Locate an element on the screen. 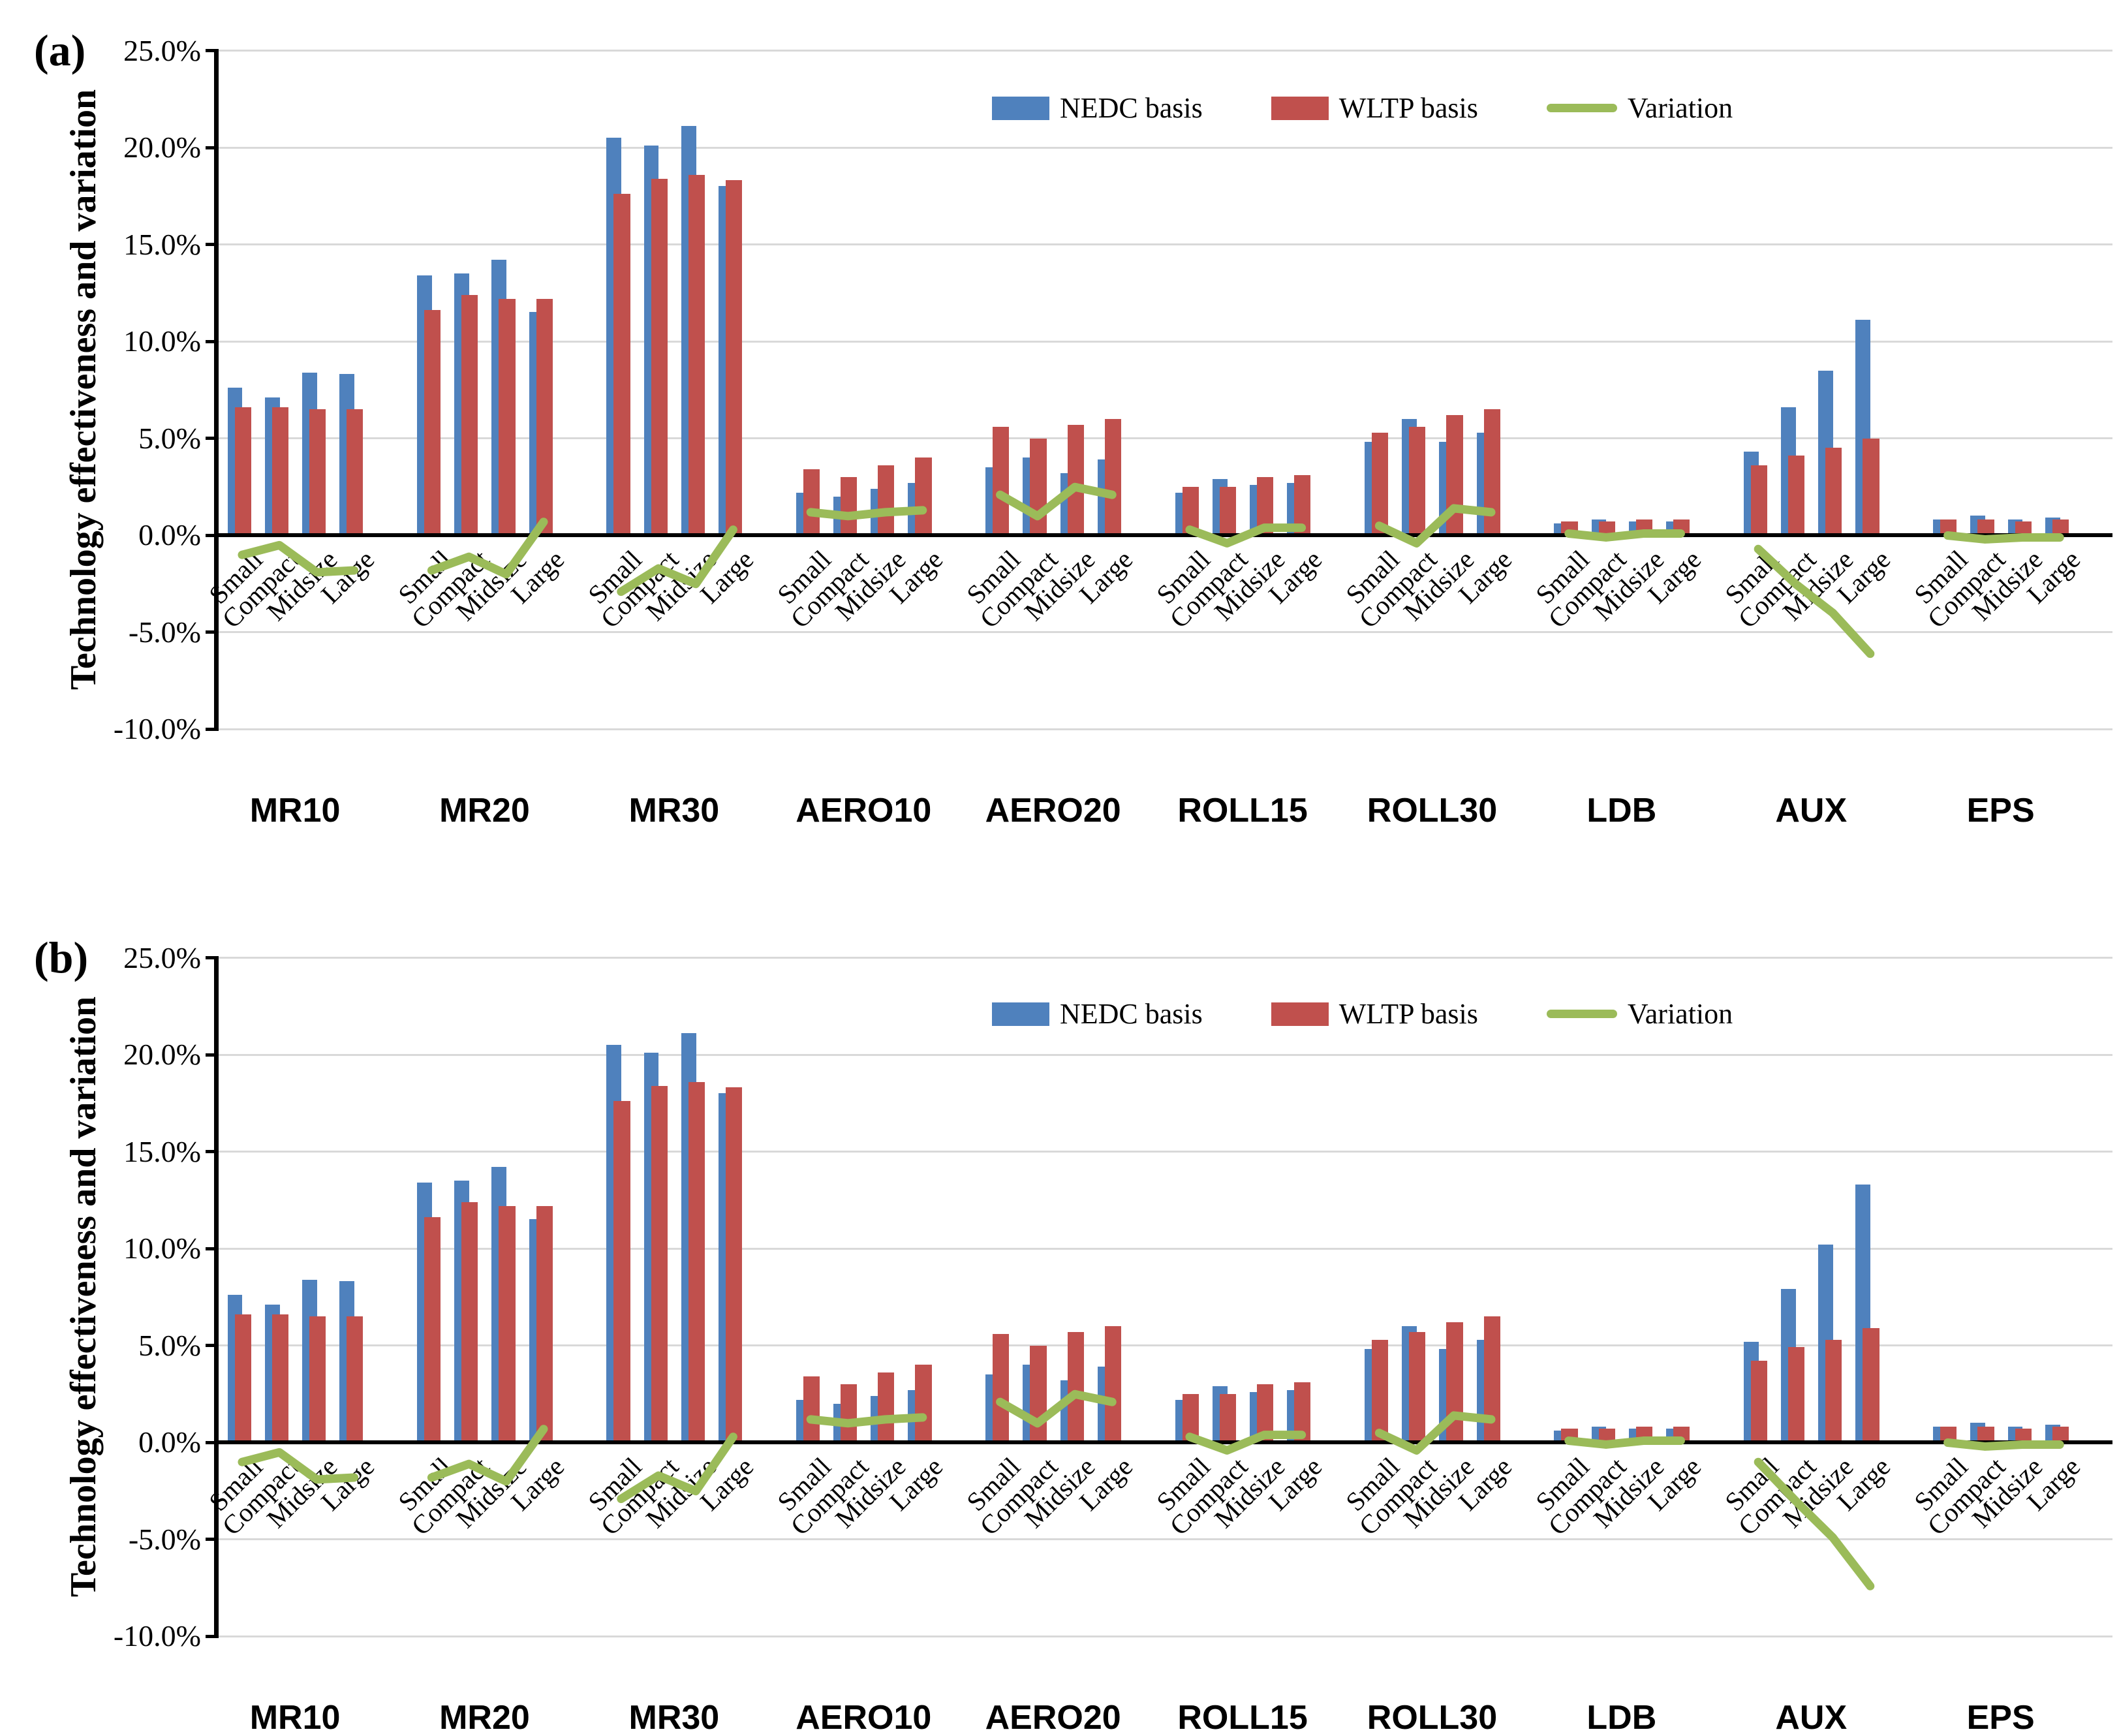  variation-line-layer is located at coordinates (1151, 1489).